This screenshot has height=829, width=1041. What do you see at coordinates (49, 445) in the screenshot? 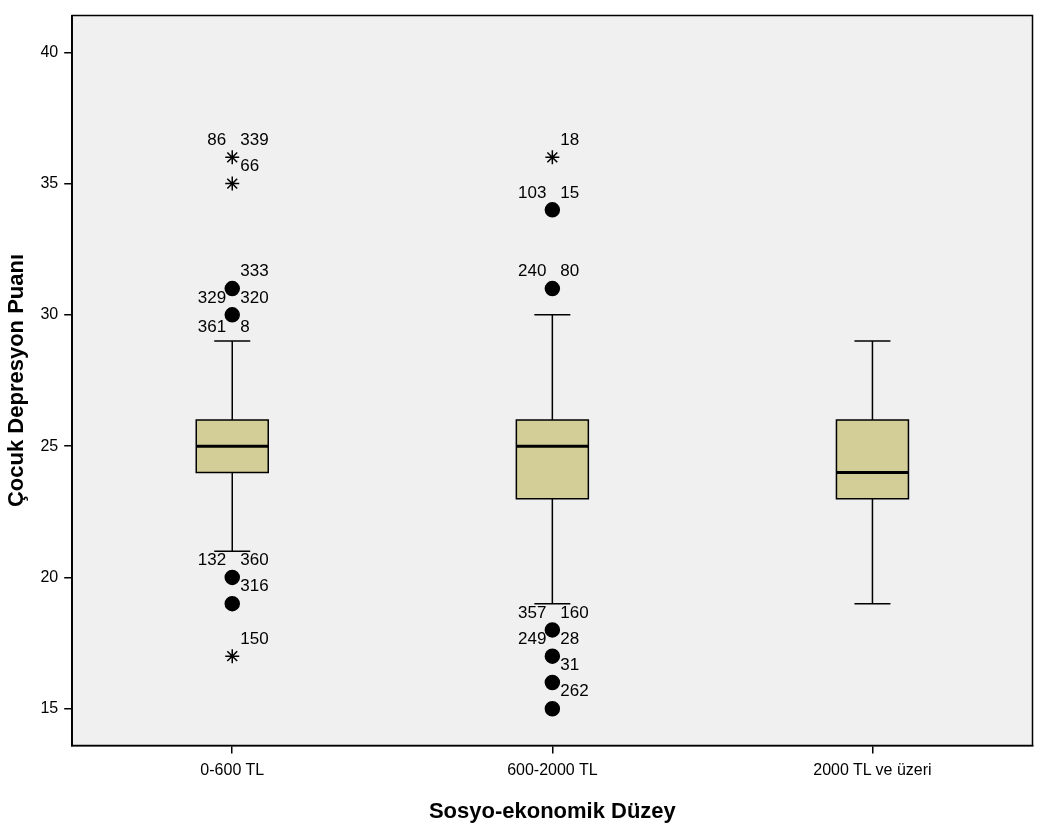
I see `y-tick-label: 25` at bounding box center [49, 445].